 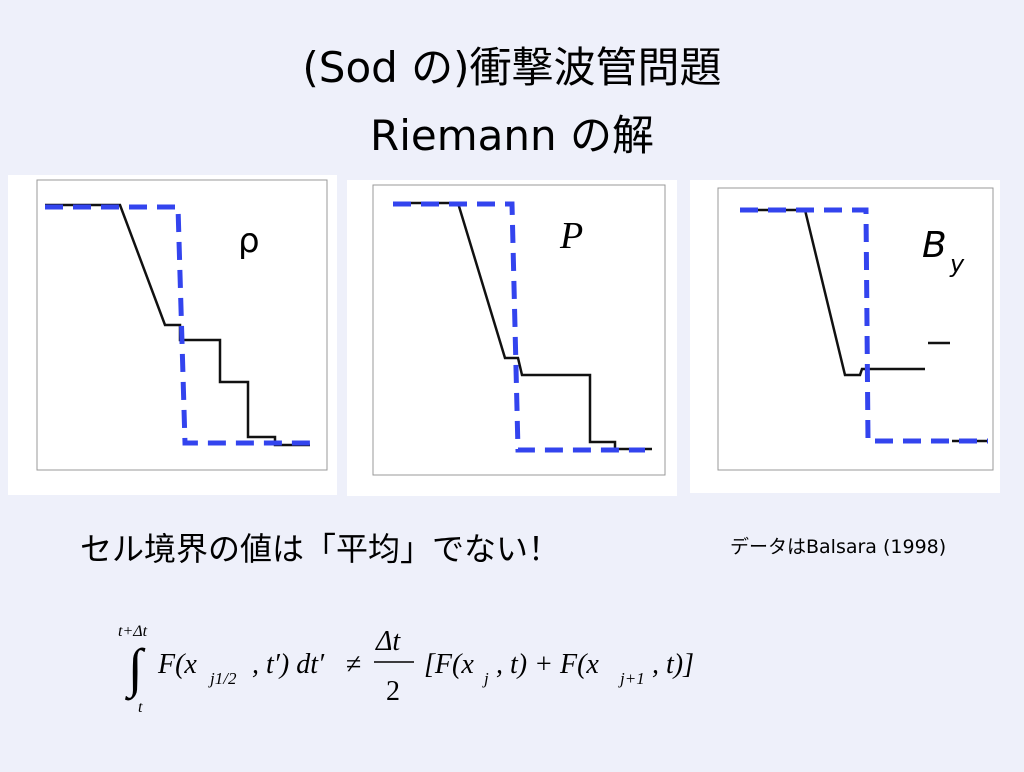 I want to click on upper-limit: t+Δt, so click(x=133, y=631).